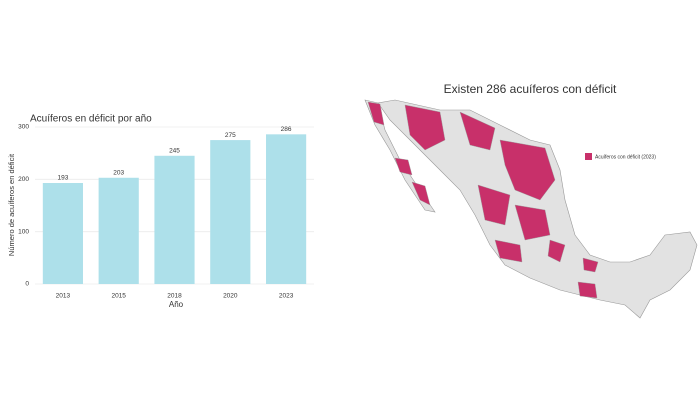 This screenshot has height=400, width=700. I want to click on x-tick-label: 2018, so click(174, 296).